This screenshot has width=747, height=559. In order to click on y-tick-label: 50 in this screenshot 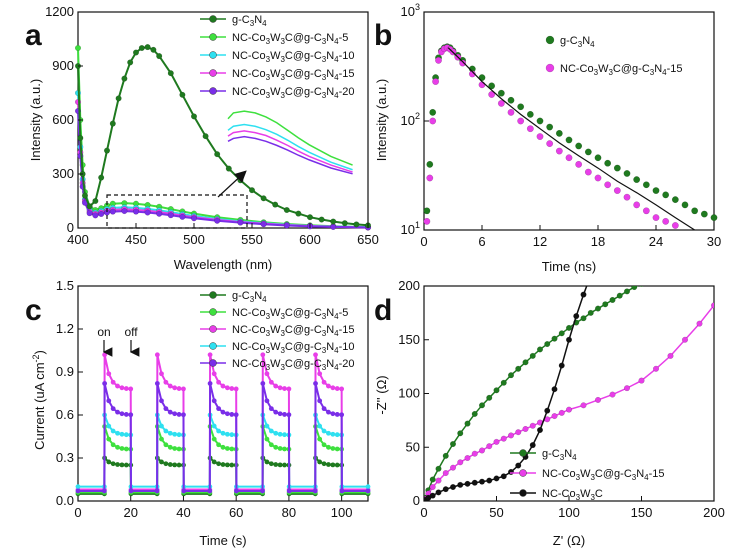, I will do `click(413, 446)`.